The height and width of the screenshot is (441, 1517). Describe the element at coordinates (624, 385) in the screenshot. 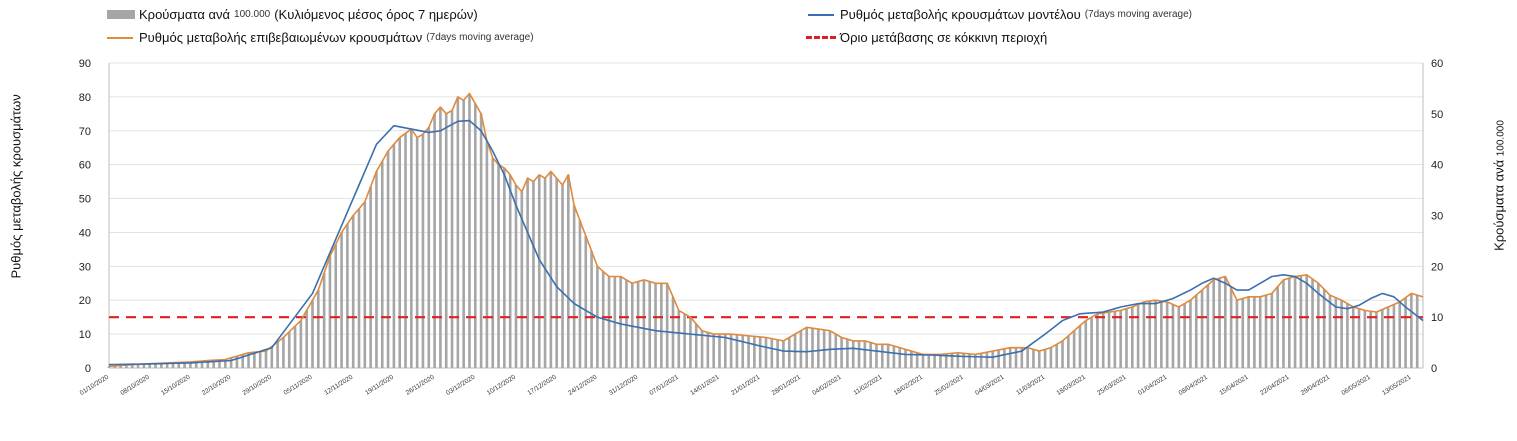

I see `x-tick-label: 31/12/2020` at that location.